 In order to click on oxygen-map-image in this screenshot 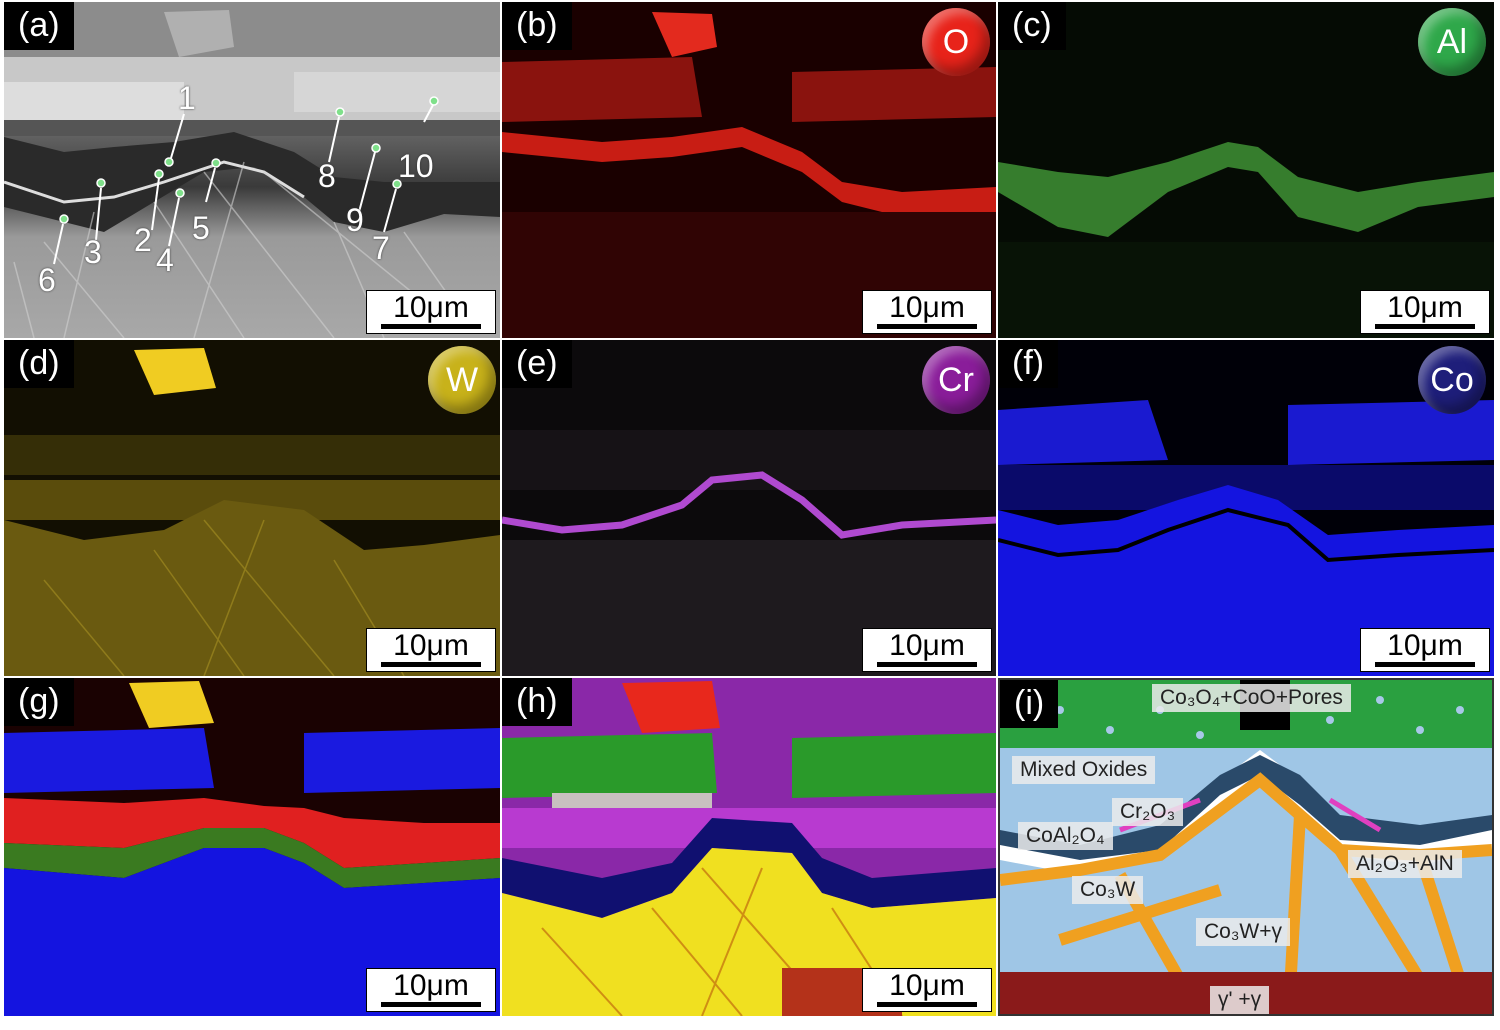, I will do `click(749, 170)`.